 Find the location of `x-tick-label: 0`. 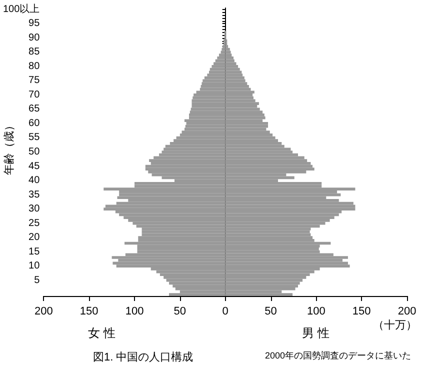

x-tick-label: 0 is located at coordinates (225, 312).